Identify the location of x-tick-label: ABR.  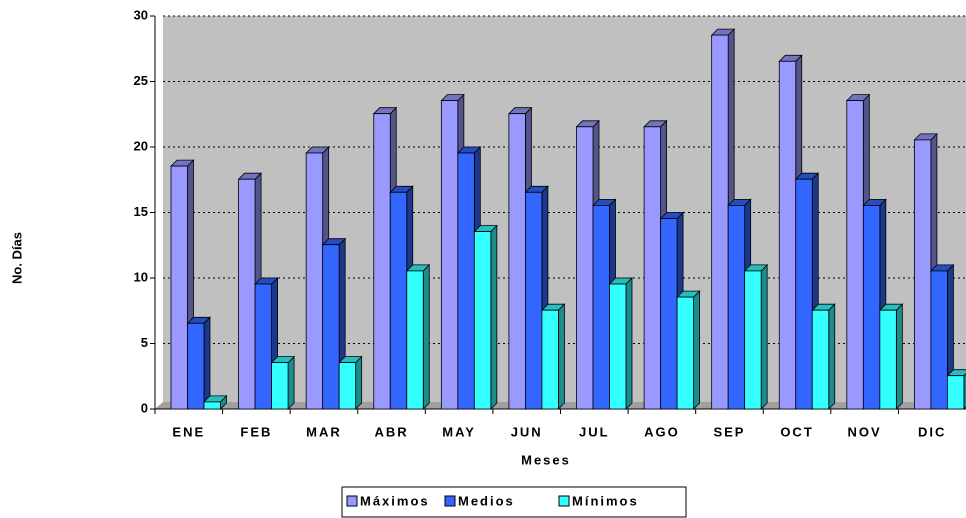
(391, 431).